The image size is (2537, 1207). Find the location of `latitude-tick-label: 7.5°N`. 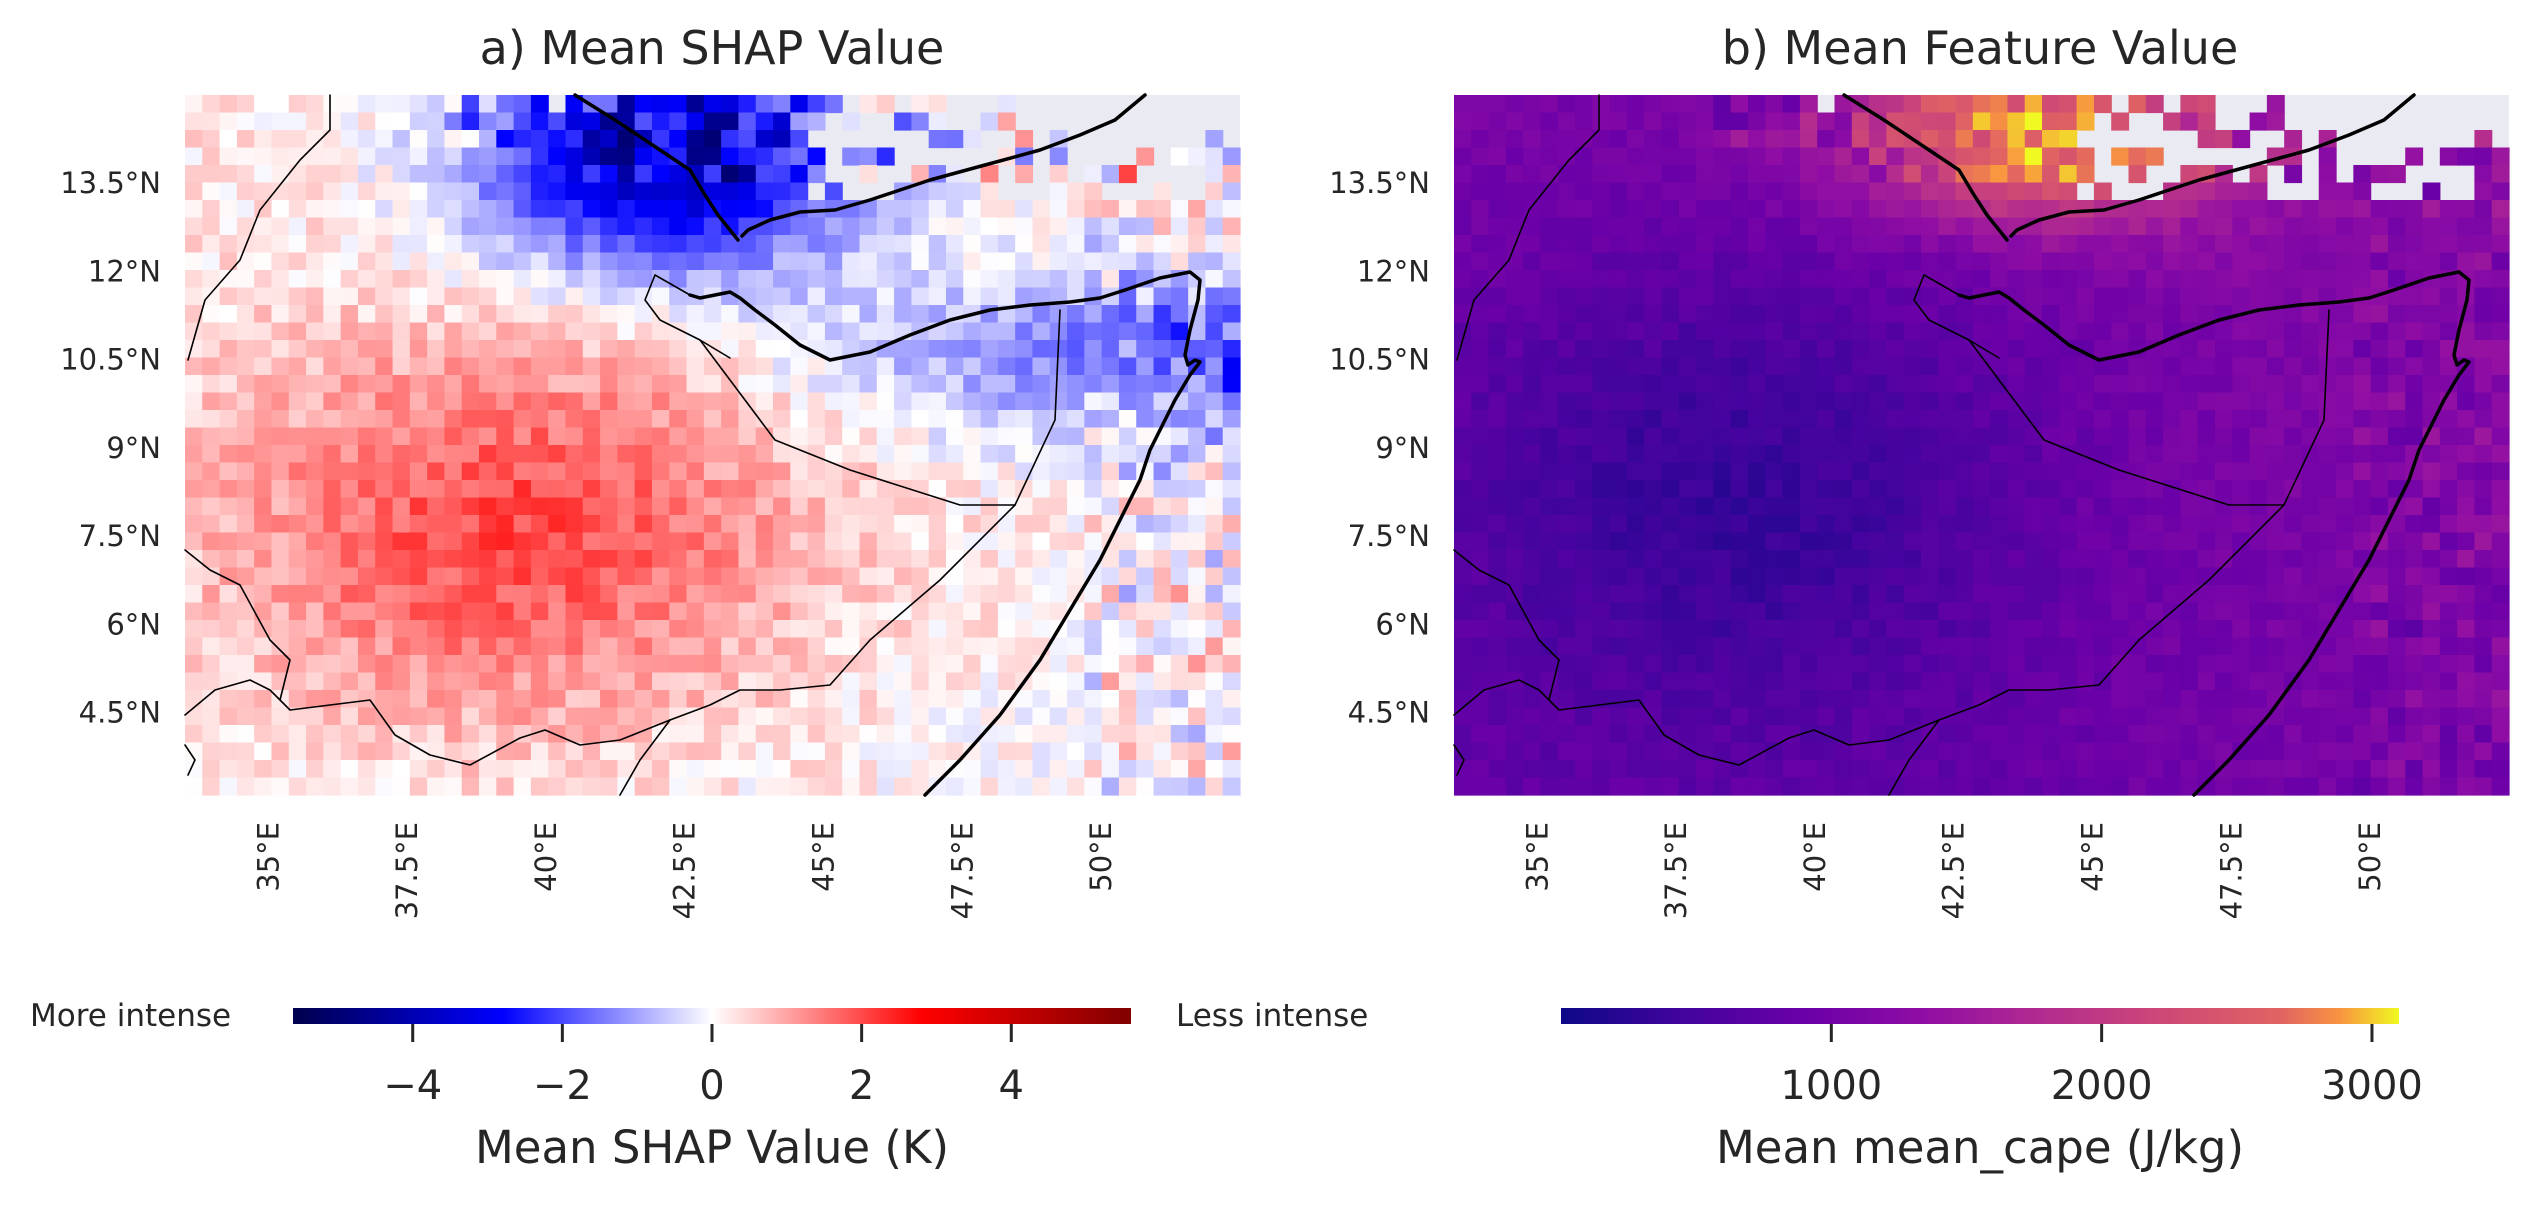

latitude-tick-label: 7.5°N is located at coordinates (1389, 536).